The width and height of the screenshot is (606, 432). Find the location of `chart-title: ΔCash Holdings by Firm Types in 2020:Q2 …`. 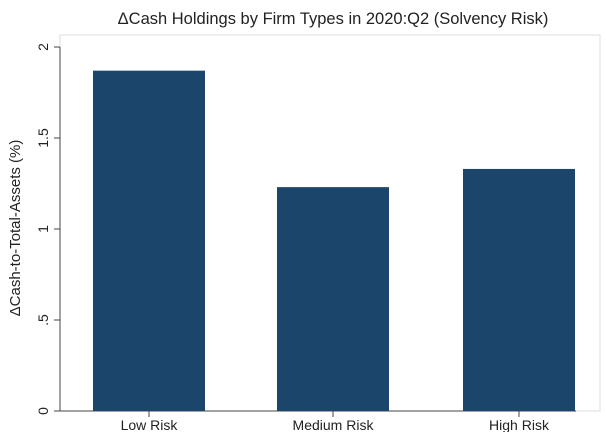

chart-title: ΔCash Holdings by Firm Types in 2020:Q2 … is located at coordinates (333, 19).